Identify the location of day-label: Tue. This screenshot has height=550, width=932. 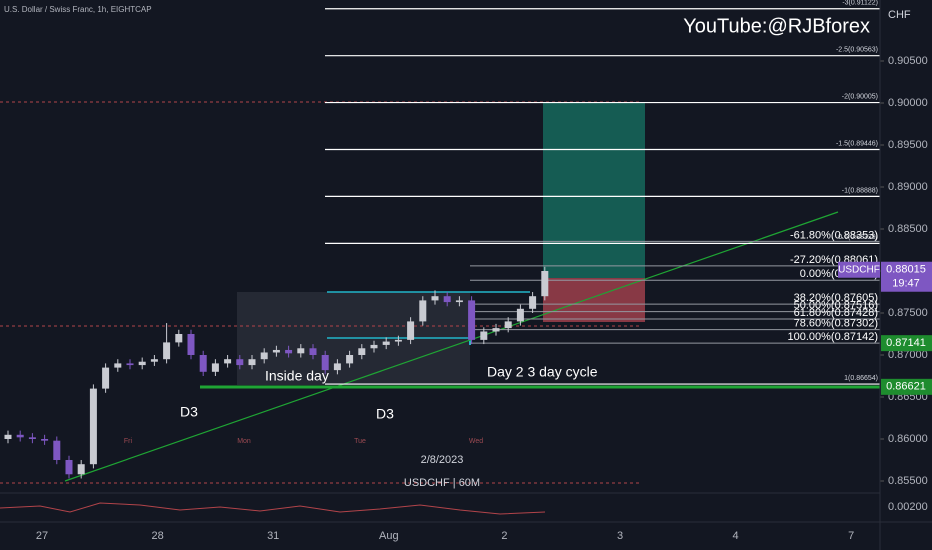
(360, 441).